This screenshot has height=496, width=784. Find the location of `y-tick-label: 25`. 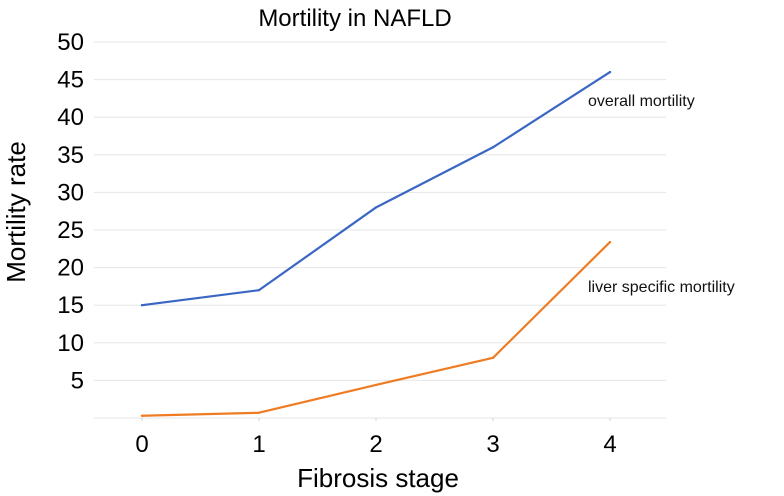

y-tick-label: 25 is located at coordinates (70, 230).